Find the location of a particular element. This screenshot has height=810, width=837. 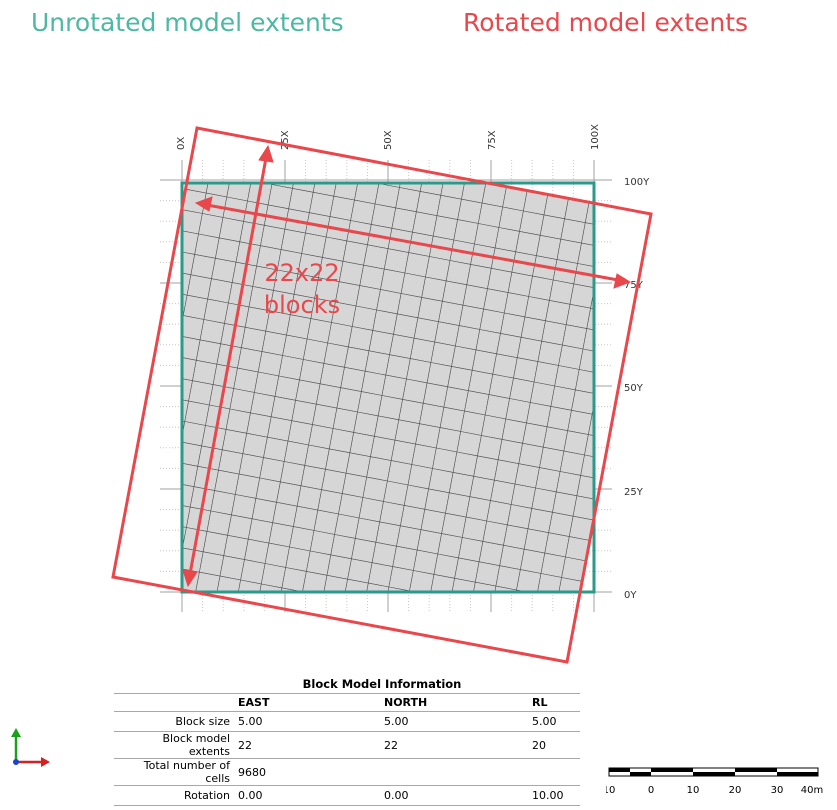

cell-east: 22 is located at coordinates (307, 745).